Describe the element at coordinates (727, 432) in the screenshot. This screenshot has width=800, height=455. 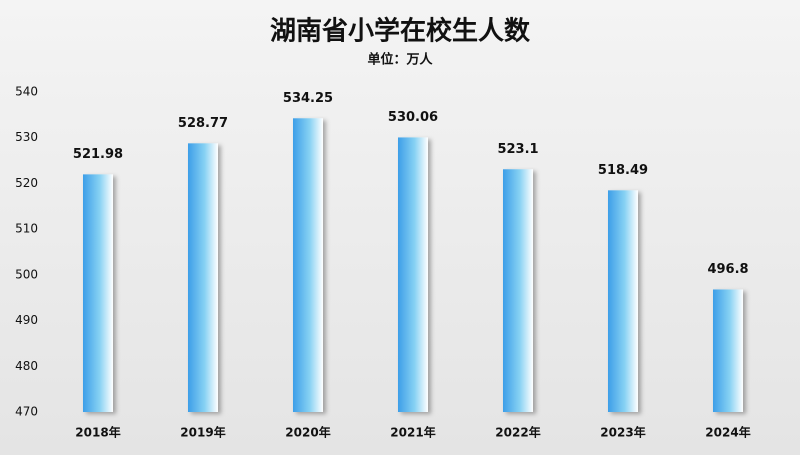
I see `x-tick-label: 2024年` at that location.